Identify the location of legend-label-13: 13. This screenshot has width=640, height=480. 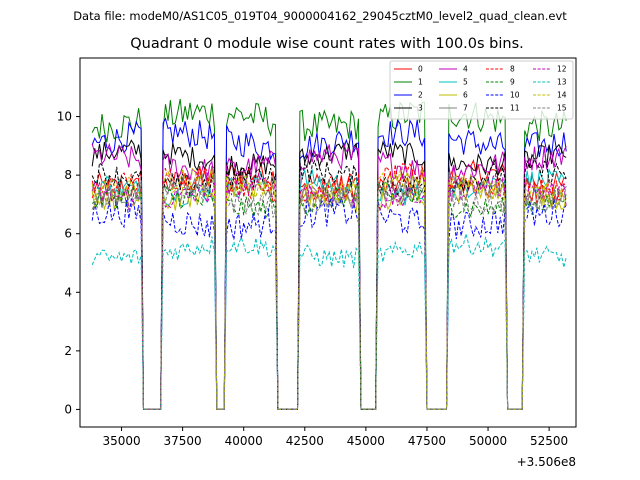
(562, 82).